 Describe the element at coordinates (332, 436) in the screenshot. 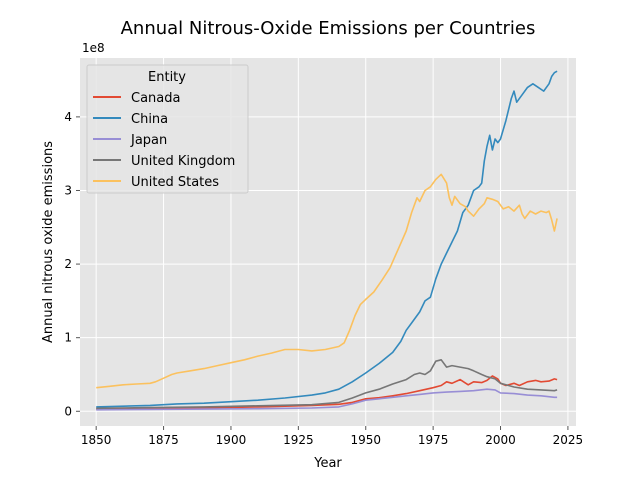

I see `x-axis: 1850 1875 1900 1925 1950 1975 2000 2025` at that location.